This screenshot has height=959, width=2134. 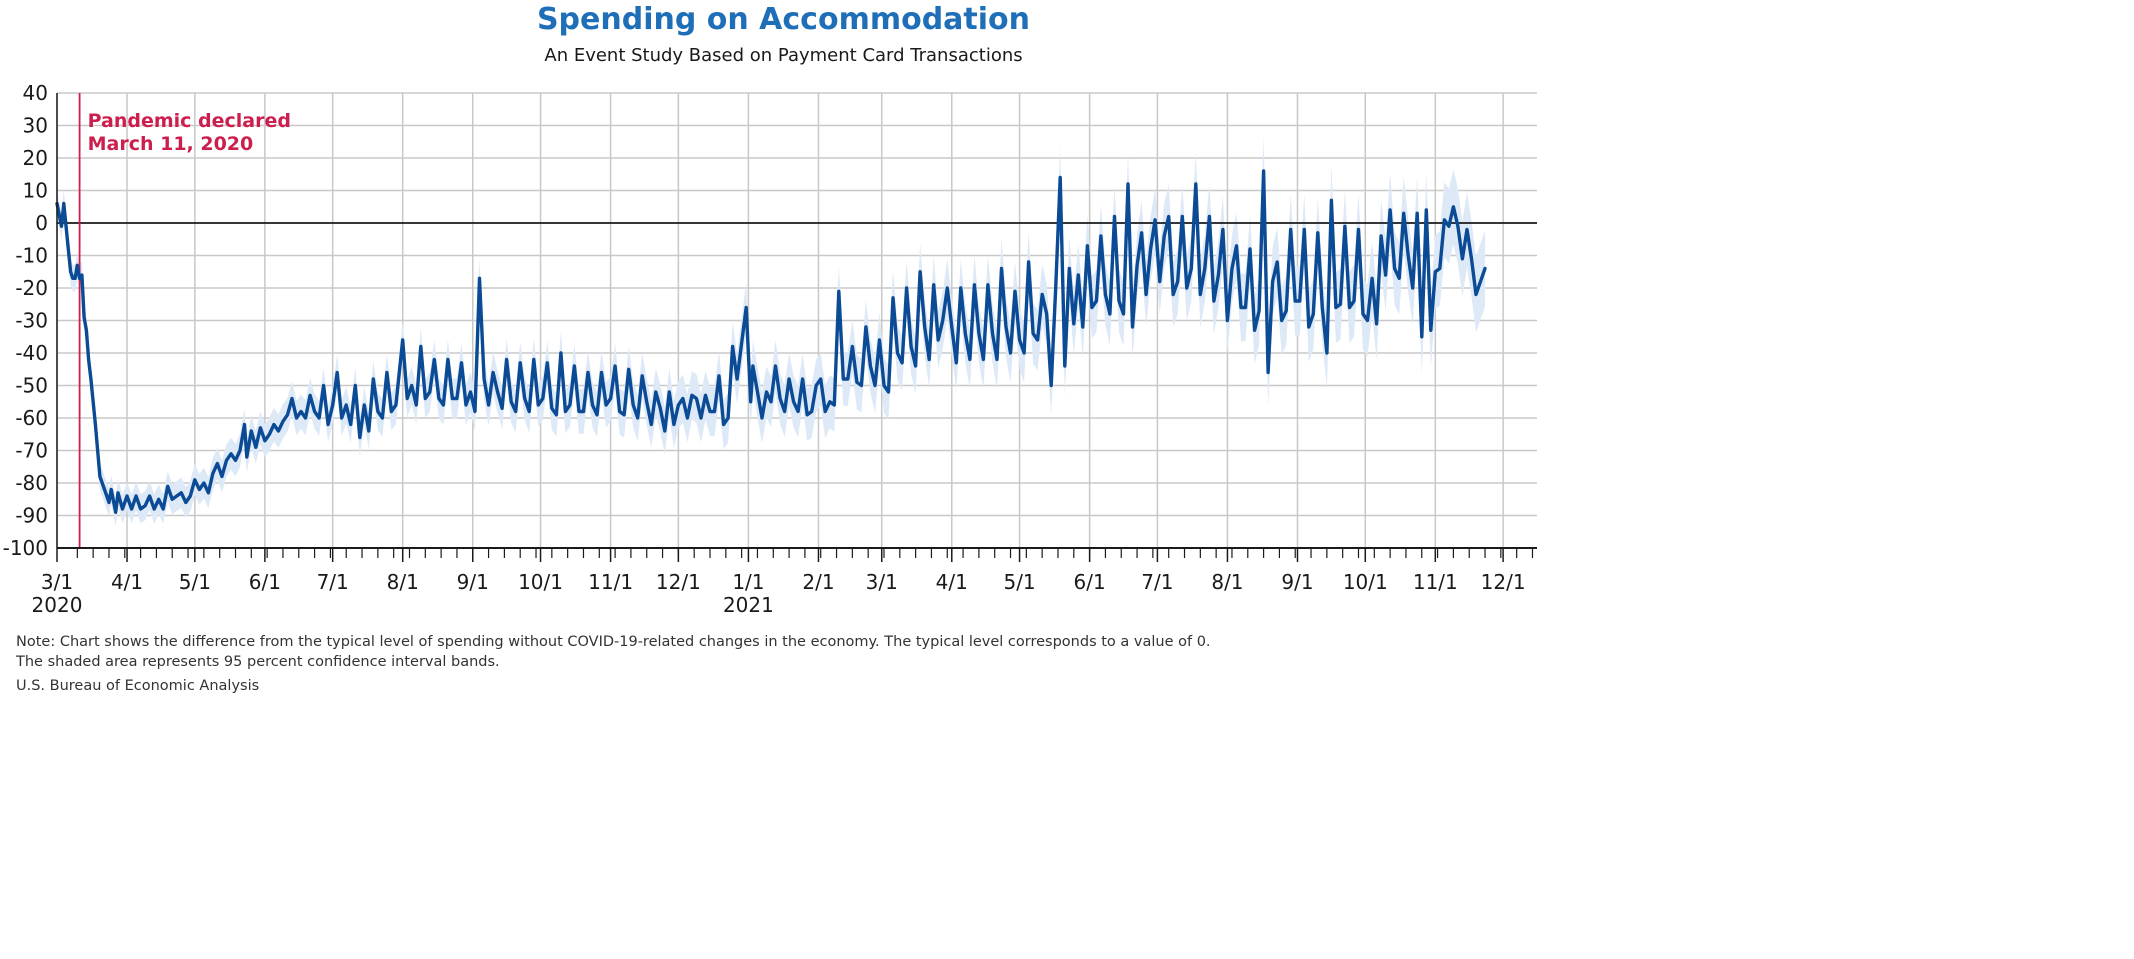 What do you see at coordinates (31, 418) in the screenshot?
I see `y-tick-label: -60` at bounding box center [31, 418].